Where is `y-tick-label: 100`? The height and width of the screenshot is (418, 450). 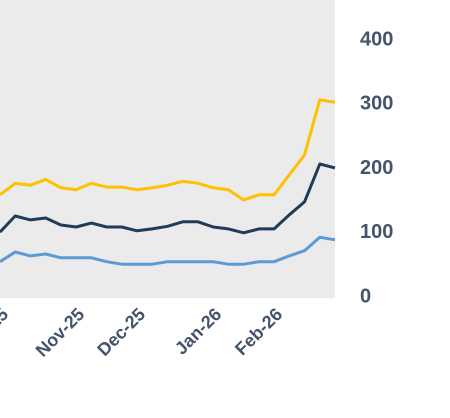
y-tick-label: 100 is located at coordinates (376, 232).